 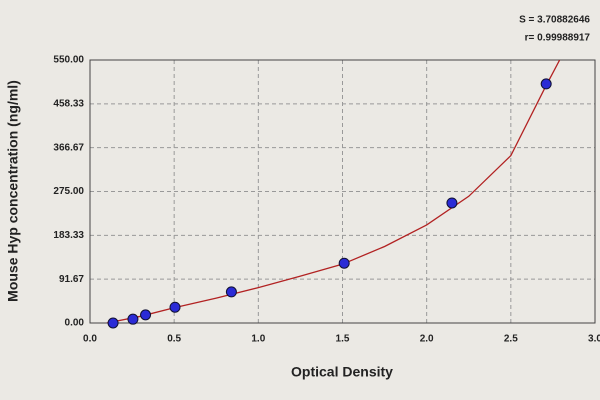 I want to click on y-tick-label: 91.67, so click(x=71, y=279).